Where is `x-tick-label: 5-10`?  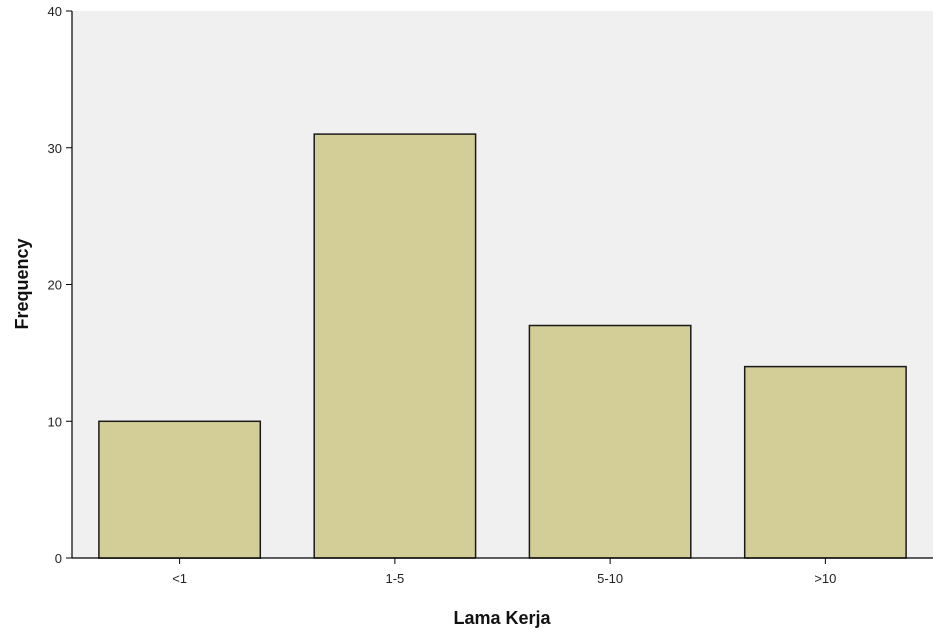 x-tick-label: 5-10 is located at coordinates (610, 578).